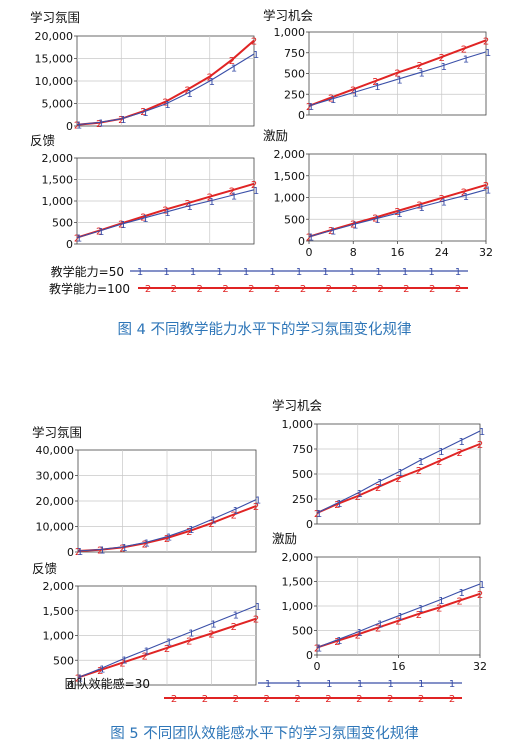 Image resolution: width=529 pixels, height=743 pixels. I want to click on chart8-xtick-label: 0, so click(317, 666).